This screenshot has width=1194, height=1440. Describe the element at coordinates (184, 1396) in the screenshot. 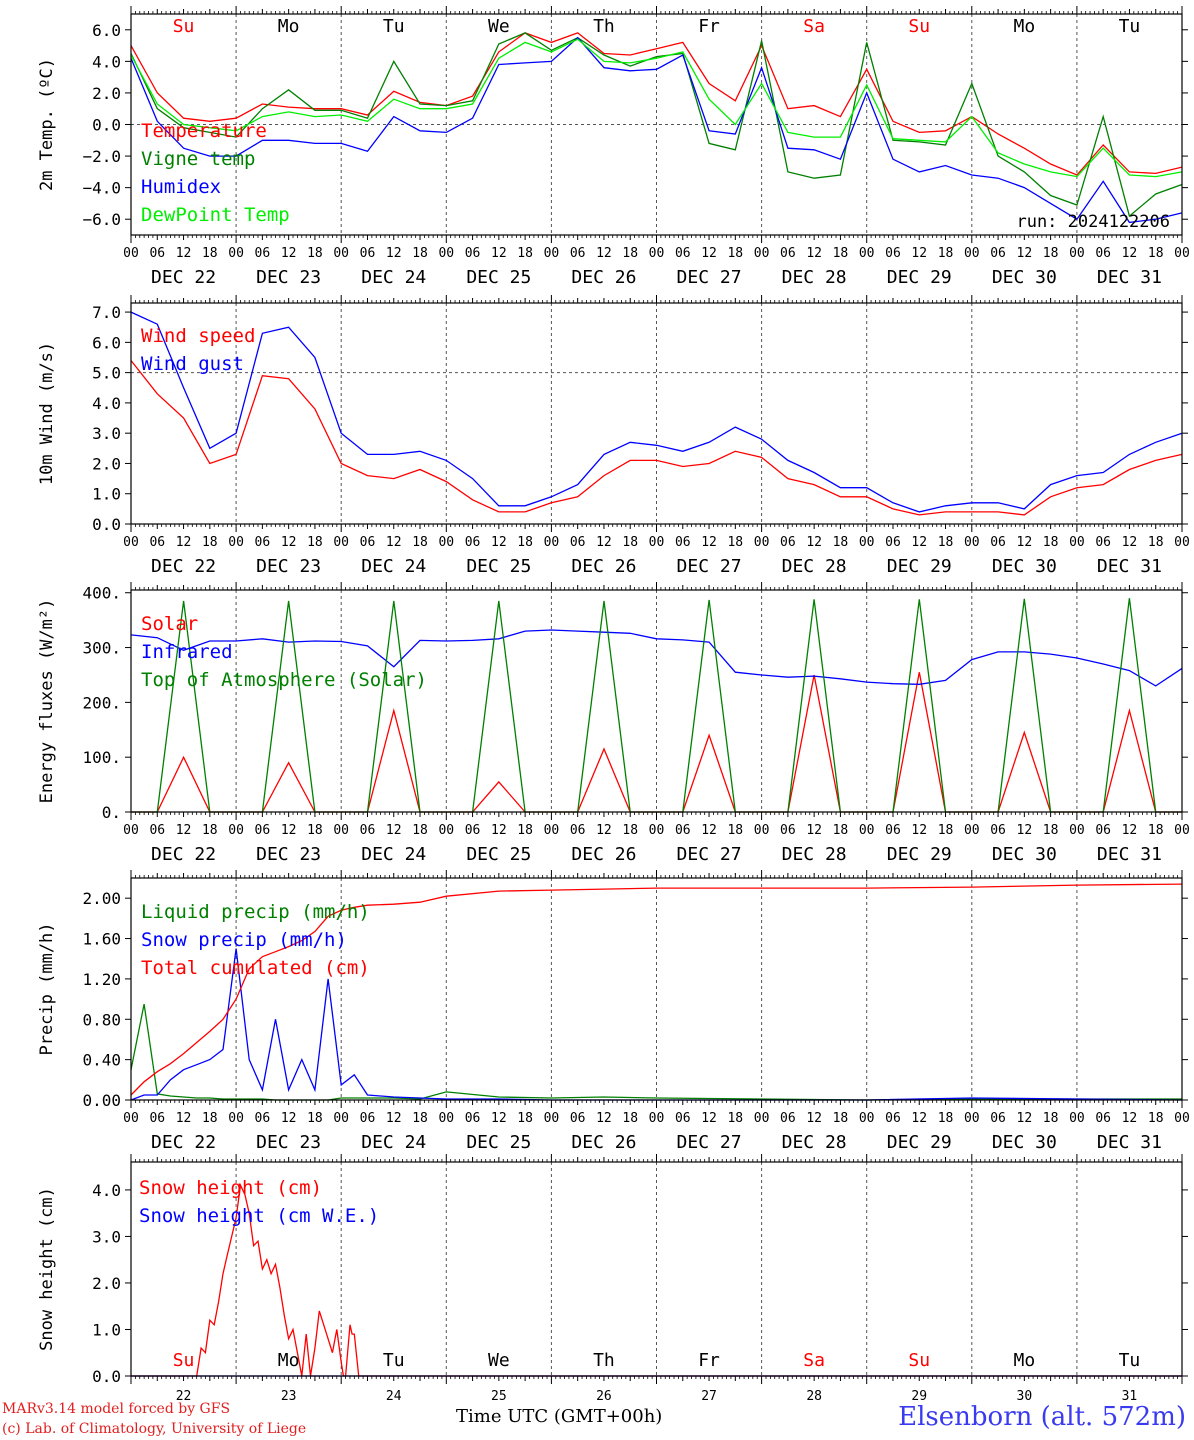

I see `day-number-label: 22` at that location.